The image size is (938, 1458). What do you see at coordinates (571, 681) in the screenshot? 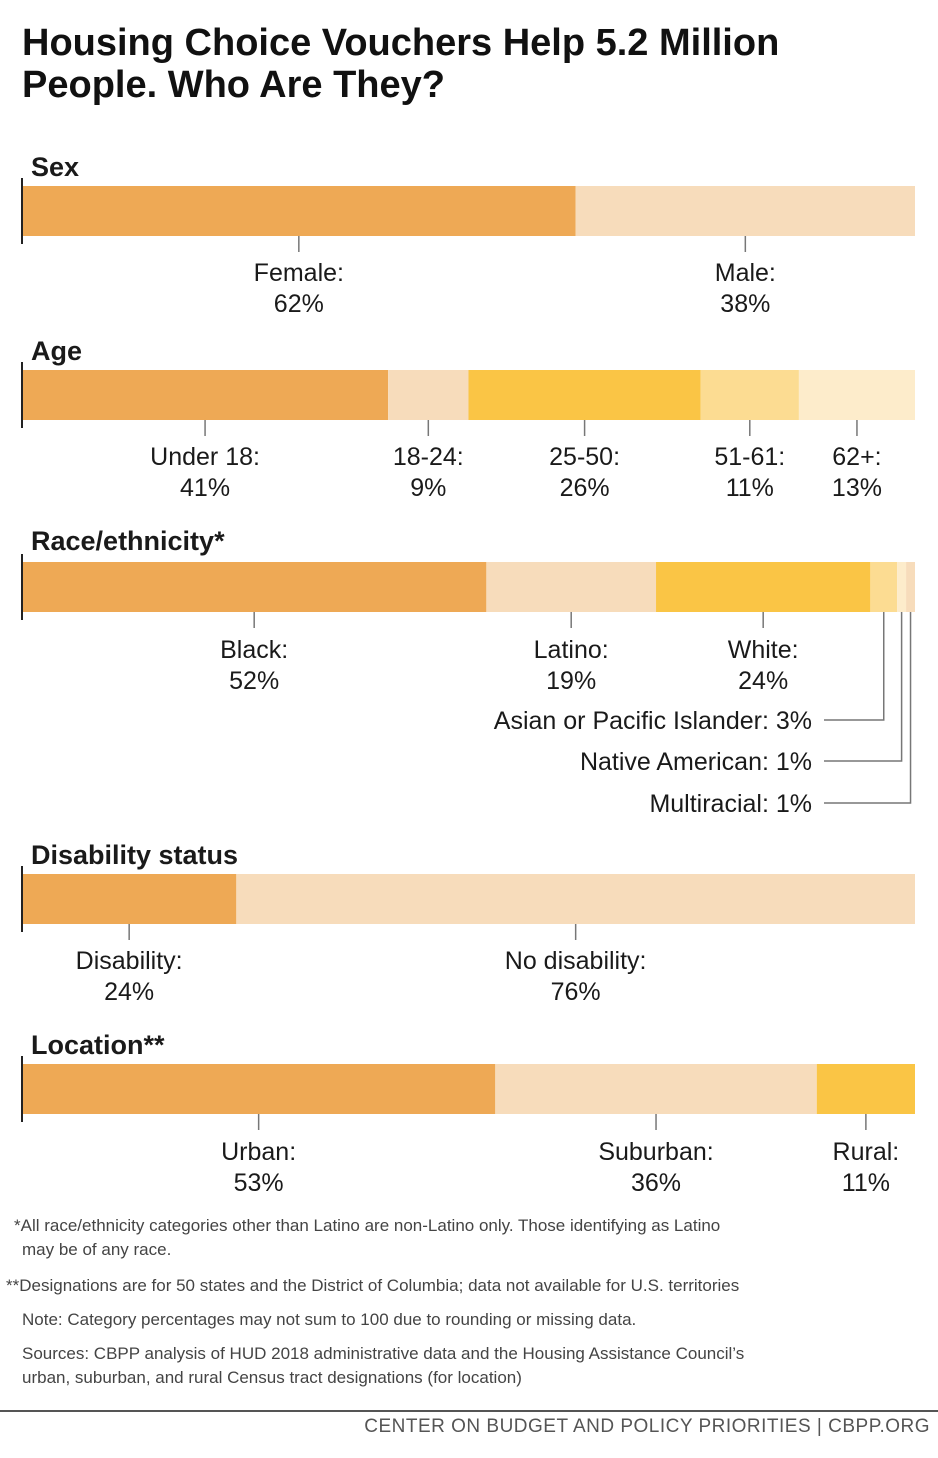
I see `value-label: 19%` at bounding box center [571, 681].